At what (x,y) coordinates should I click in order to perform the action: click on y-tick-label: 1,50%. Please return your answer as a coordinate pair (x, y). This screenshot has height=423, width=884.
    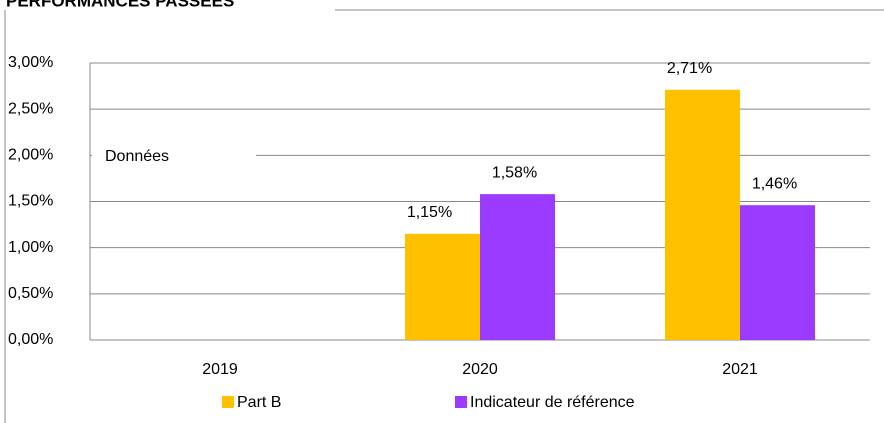
    Looking at the image, I should click on (30, 201).